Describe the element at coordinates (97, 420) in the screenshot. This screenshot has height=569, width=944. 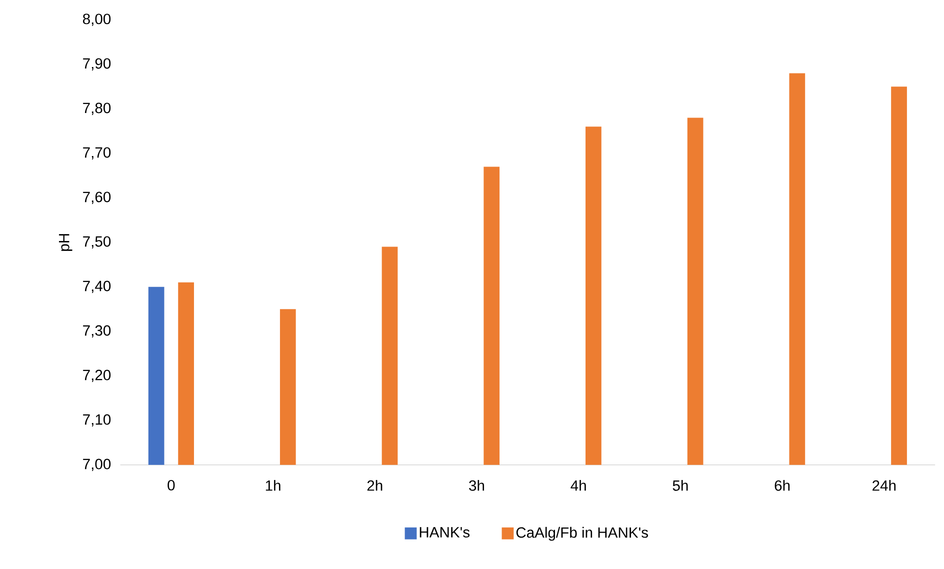
I see `y-tick-label: 7,10` at that location.